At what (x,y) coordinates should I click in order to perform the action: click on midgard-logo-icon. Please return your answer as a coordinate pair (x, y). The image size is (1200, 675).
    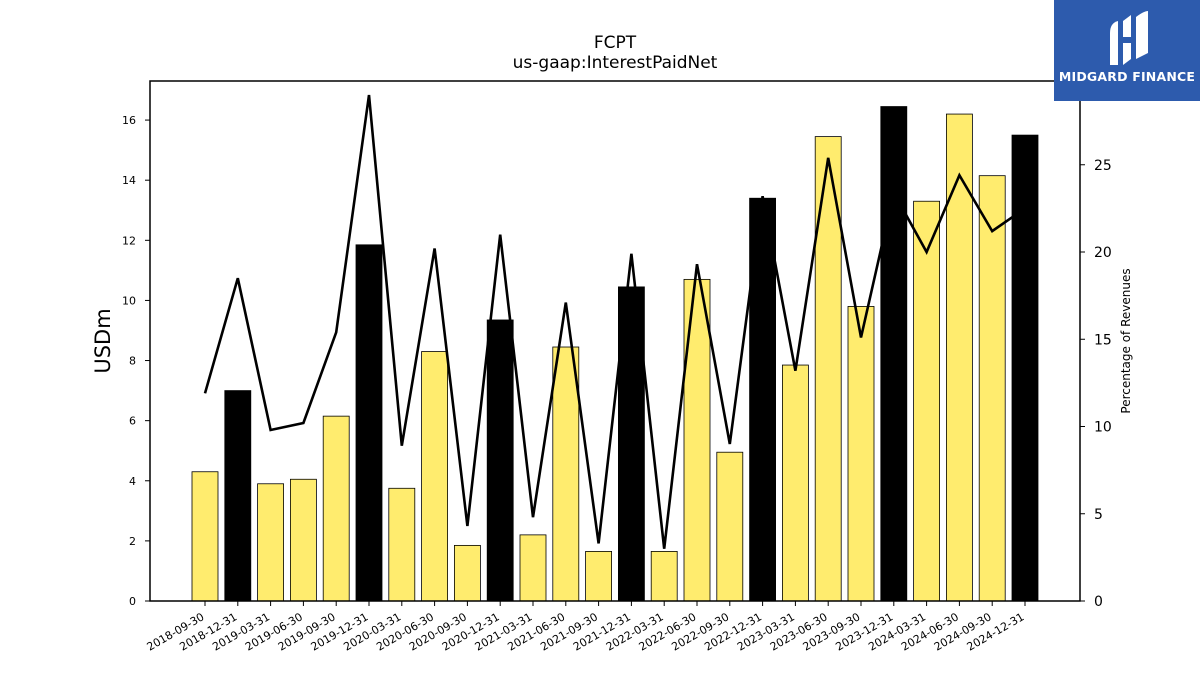
    Looking at the image, I should click on (1129, 38).